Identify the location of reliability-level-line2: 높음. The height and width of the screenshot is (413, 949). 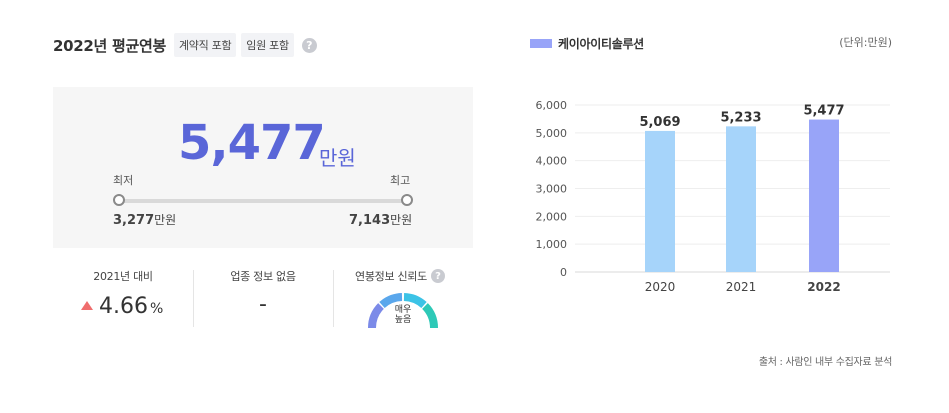
(403, 320).